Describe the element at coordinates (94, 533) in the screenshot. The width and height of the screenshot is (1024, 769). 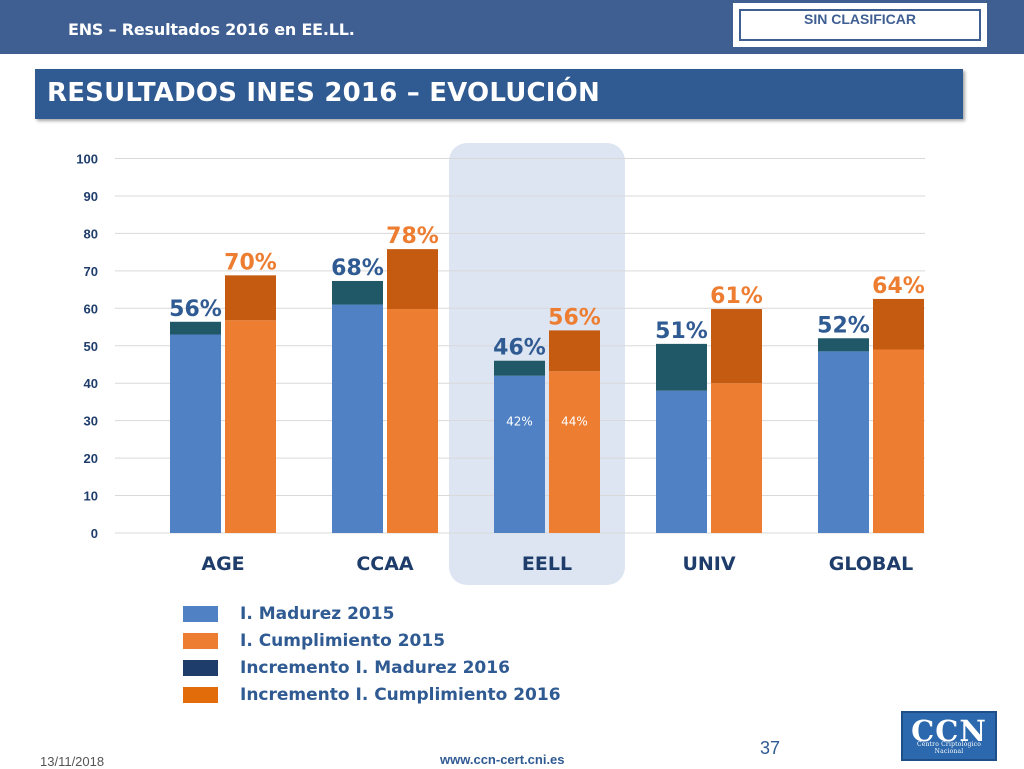
I see `y-tick-label: 0` at that location.